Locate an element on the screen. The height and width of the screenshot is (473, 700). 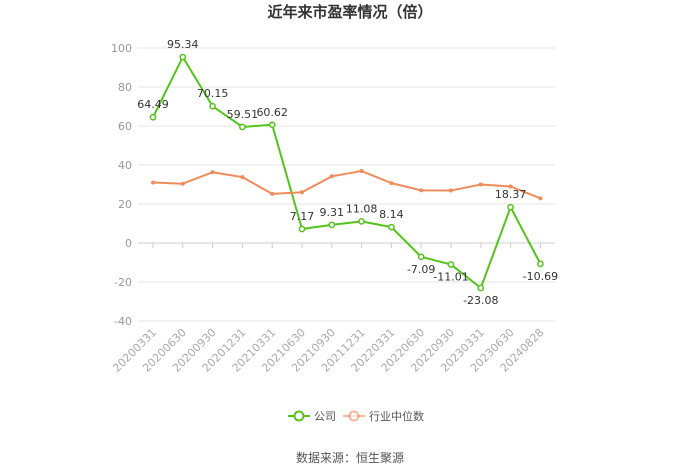
legend: 公司 行业中位数 is located at coordinates (356, 416).